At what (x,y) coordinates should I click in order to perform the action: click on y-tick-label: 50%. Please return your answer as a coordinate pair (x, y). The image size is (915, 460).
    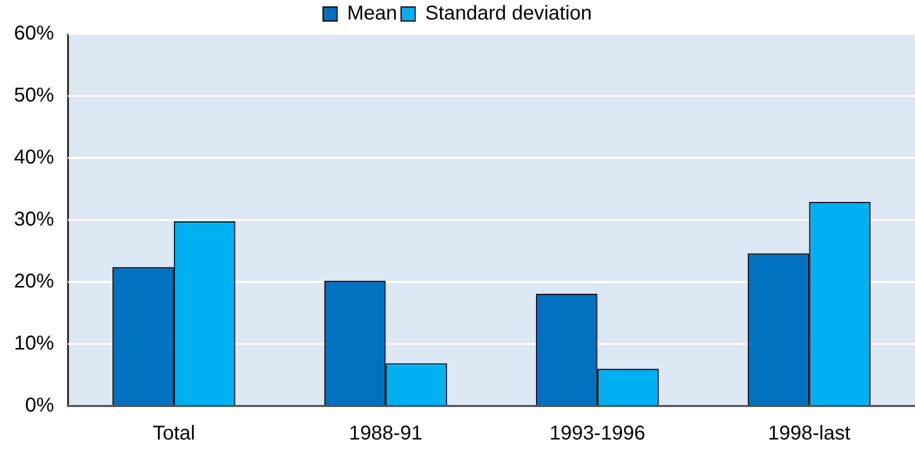
    Looking at the image, I should click on (34, 95).